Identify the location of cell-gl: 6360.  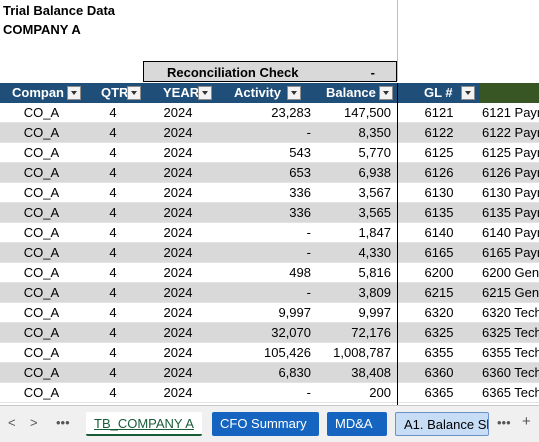
(439, 372).